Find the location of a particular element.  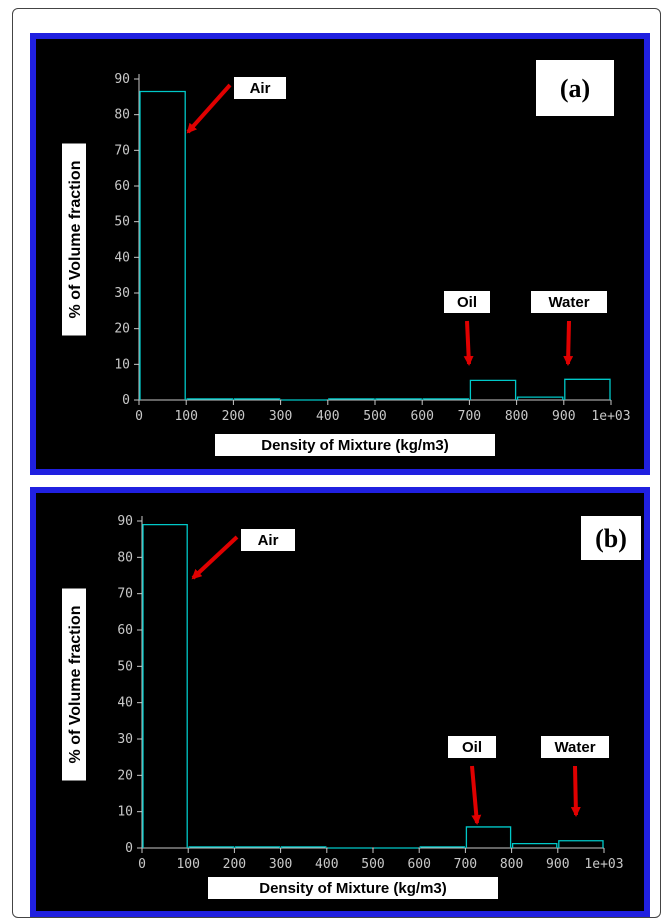

panel-label: (a) is located at coordinates (575, 88).